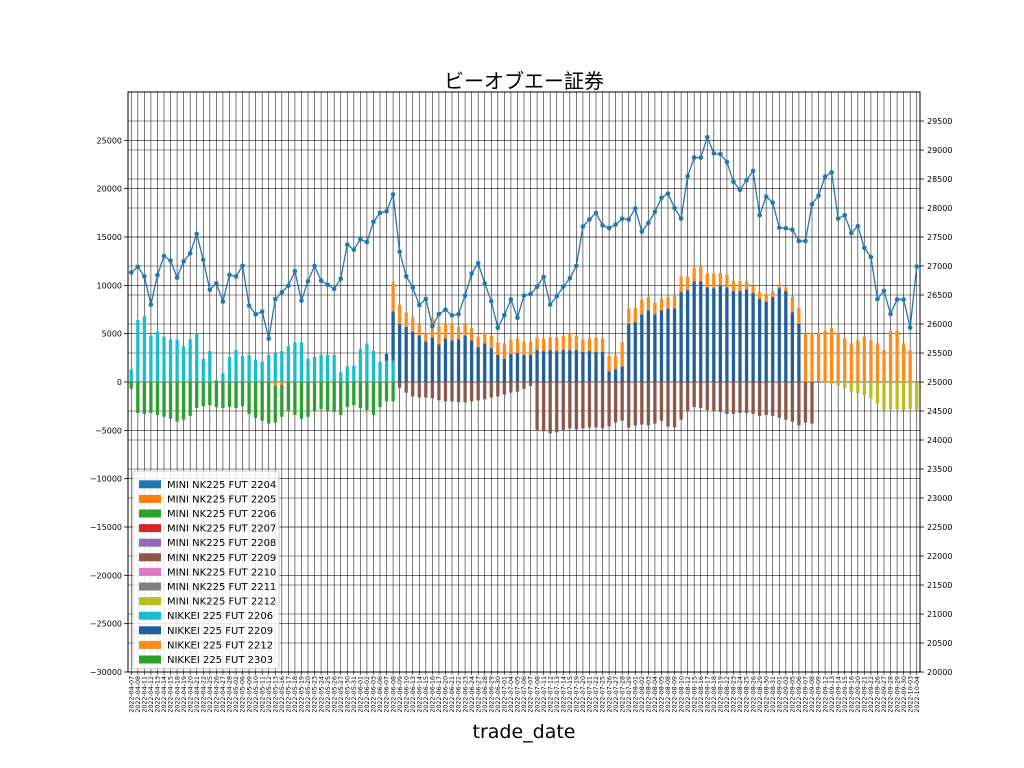 The image size is (1024, 768). I want to click on x-tick-label: 2022-10-04, so click(917, 694).